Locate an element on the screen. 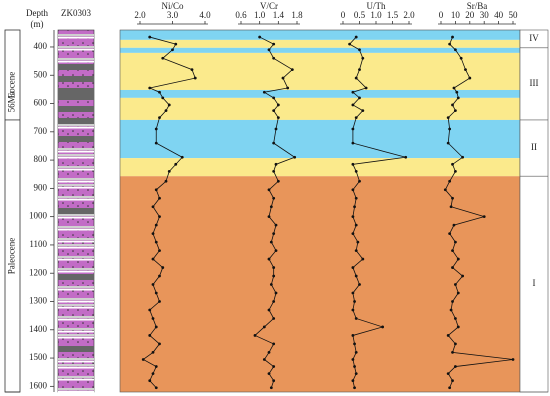 The height and width of the screenshot is (396, 550). x-tick-label: 1.4 is located at coordinates (279, 15).